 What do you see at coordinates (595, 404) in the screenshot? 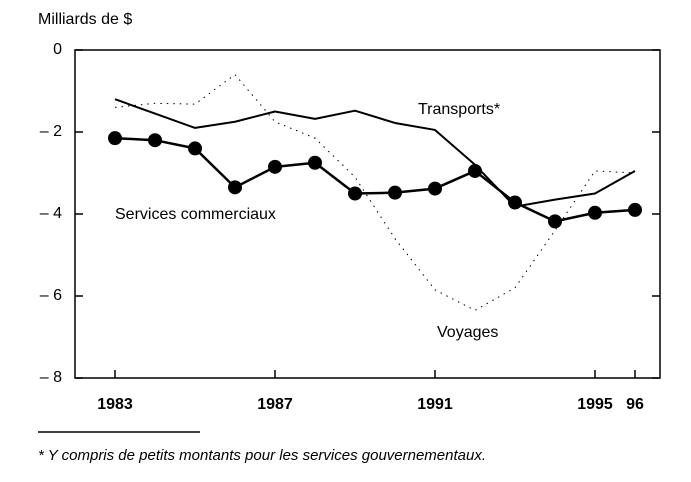
I see `x-tick-label: 1995` at bounding box center [595, 404].